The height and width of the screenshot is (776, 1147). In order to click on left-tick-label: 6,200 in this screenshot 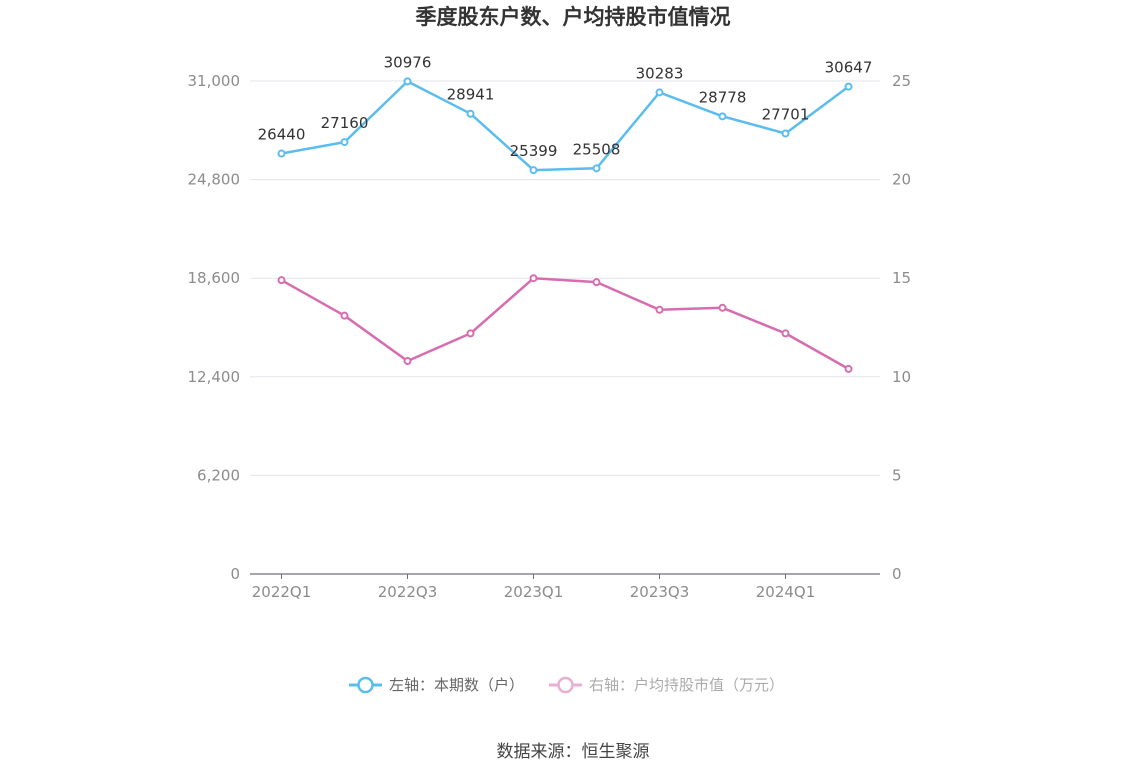, I will do `click(218, 475)`.